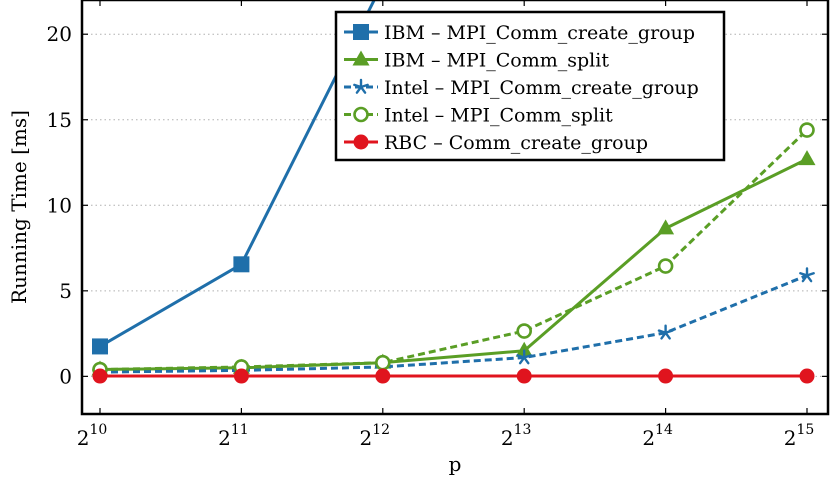 The height and width of the screenshot is (482, 830). I want to click on x-tick-label: 212, so click(375, 436).